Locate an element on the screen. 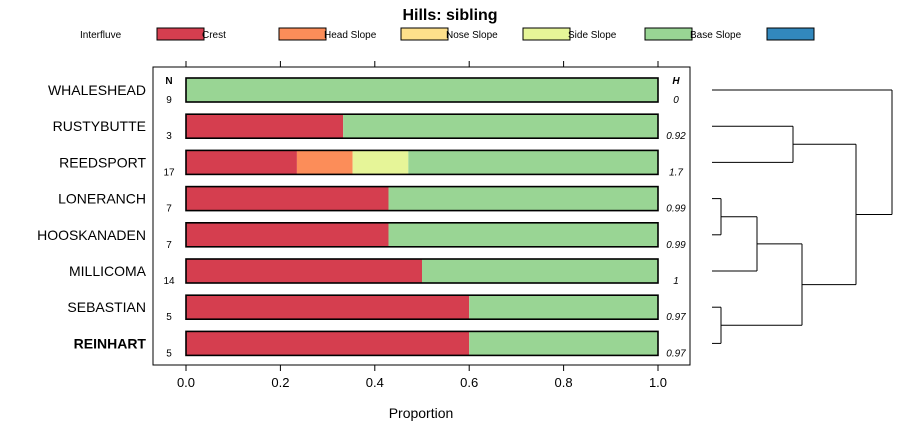  legend-label-head-slope: Head Slope is located at coordinates (350, 35).